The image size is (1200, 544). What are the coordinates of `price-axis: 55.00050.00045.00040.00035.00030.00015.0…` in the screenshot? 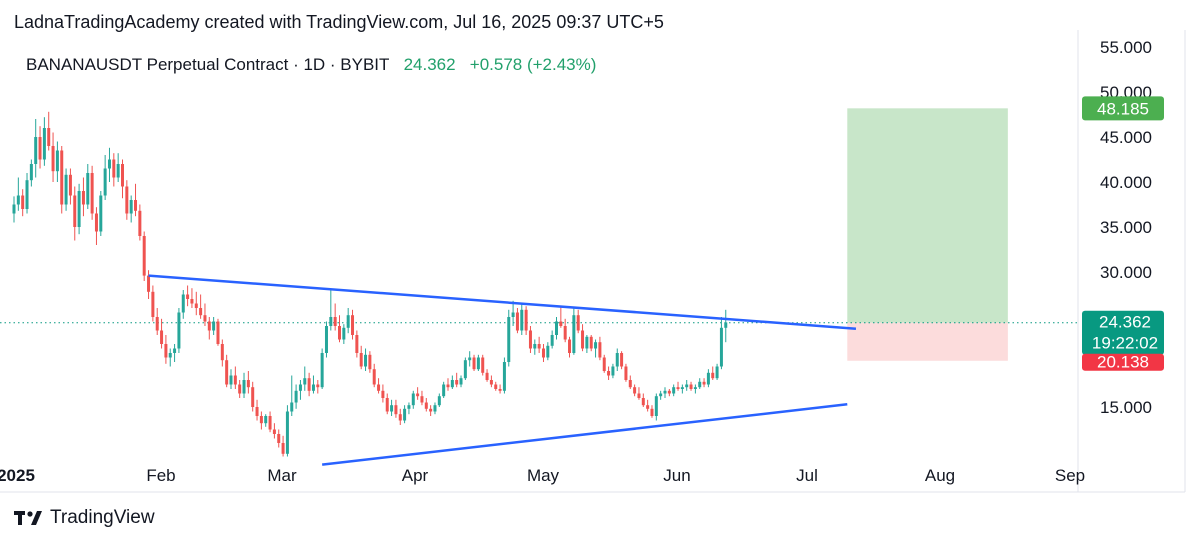 It's located at (1126, 227).